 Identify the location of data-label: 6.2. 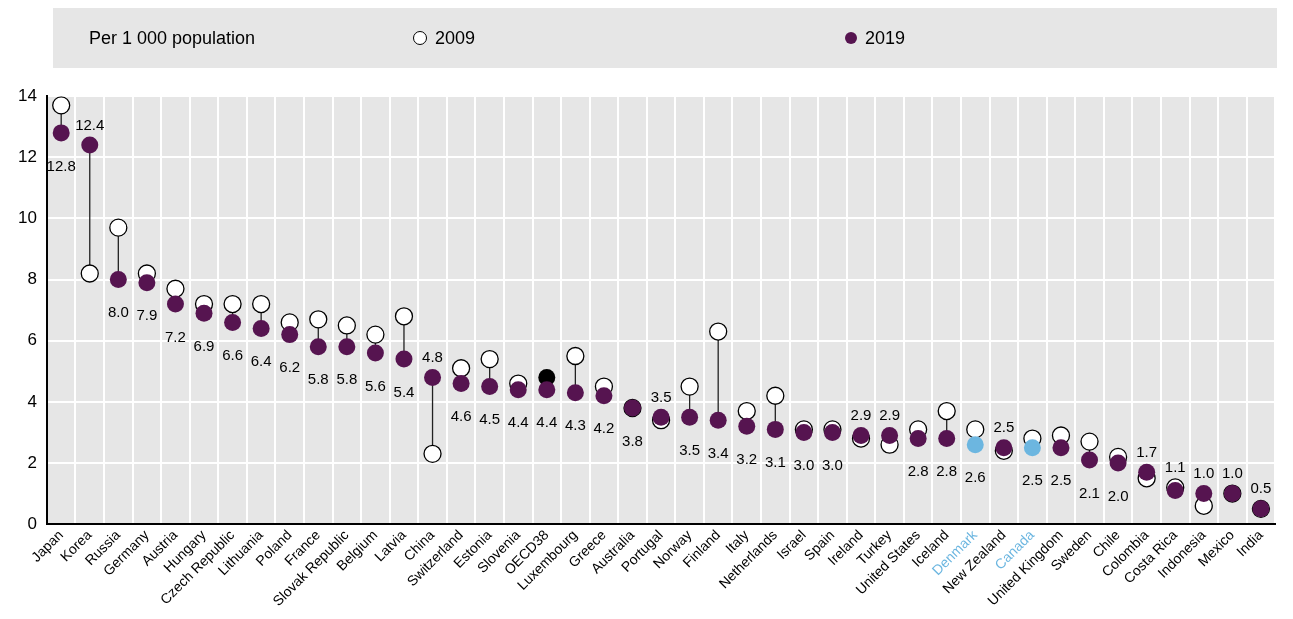
(290, 367).